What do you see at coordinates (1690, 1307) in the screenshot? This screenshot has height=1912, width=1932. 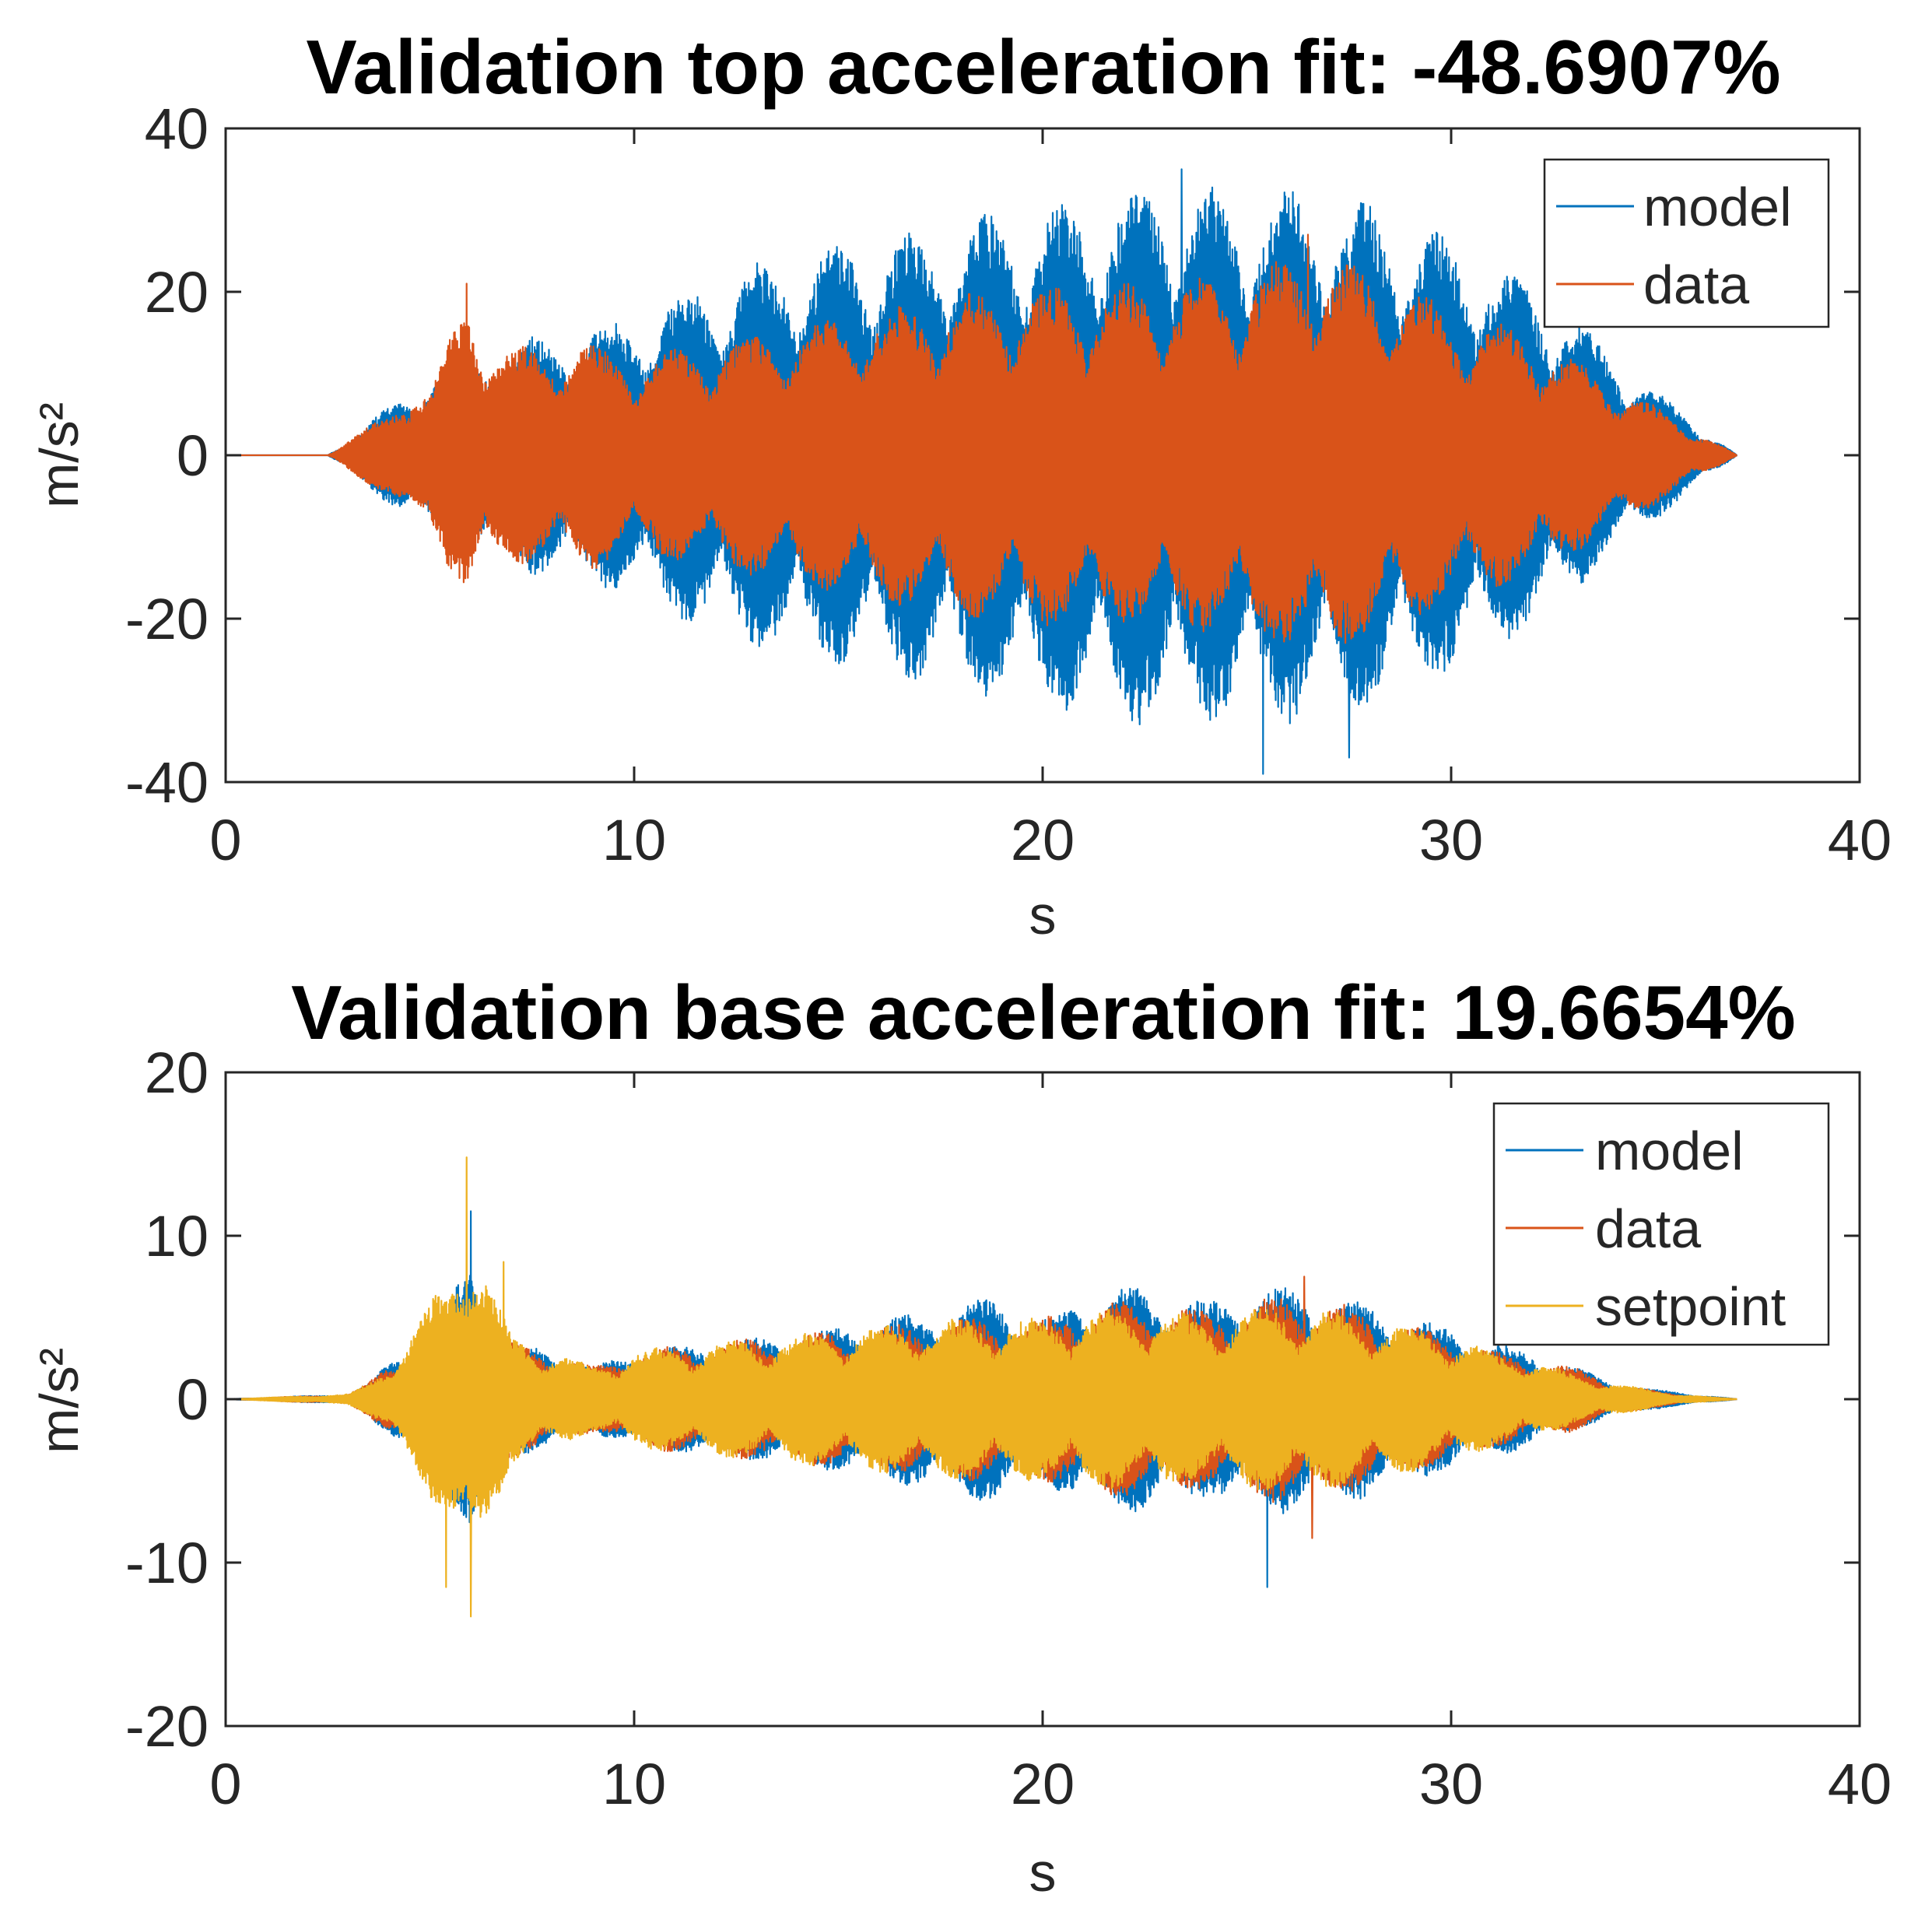 I see `legend-label-setpoint: setpoint` at bounding box center [1690, 1307].